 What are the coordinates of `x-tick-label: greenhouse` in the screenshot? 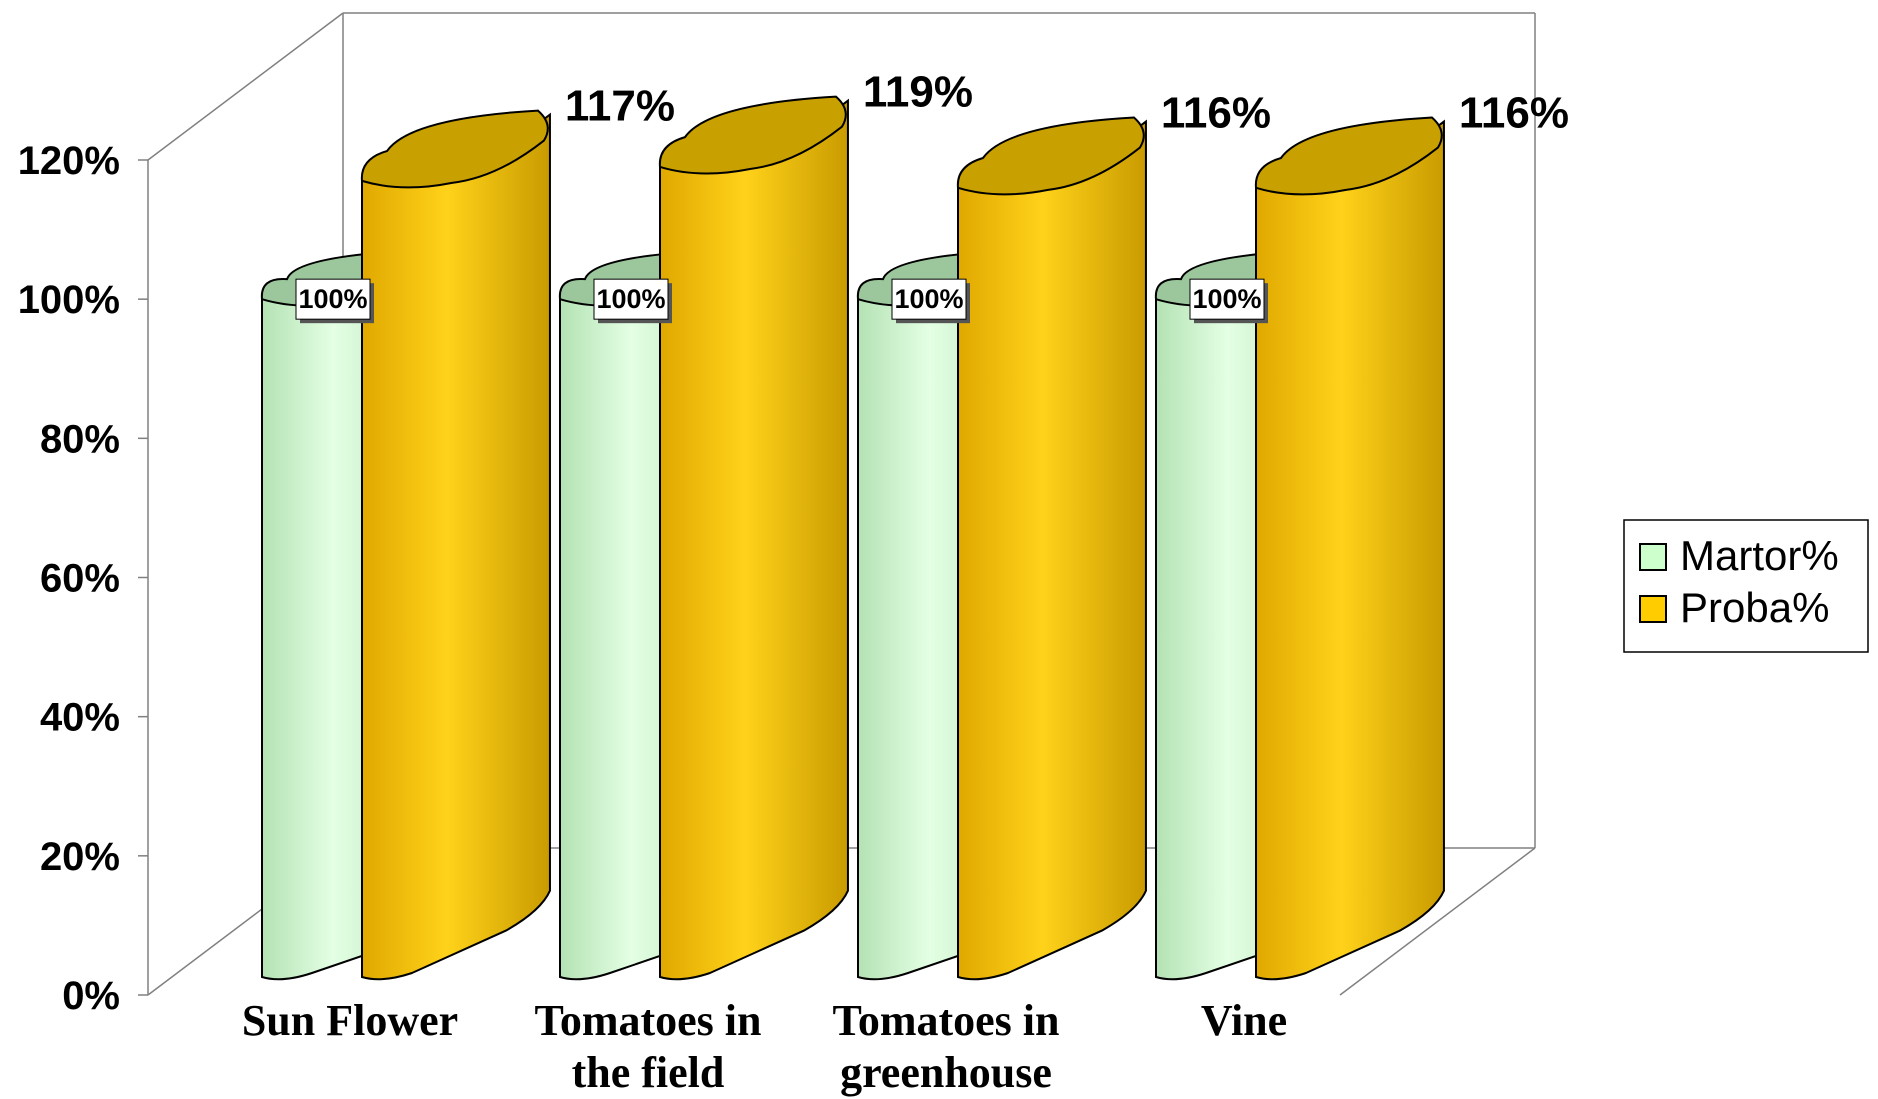 It's located at (946, 1072).